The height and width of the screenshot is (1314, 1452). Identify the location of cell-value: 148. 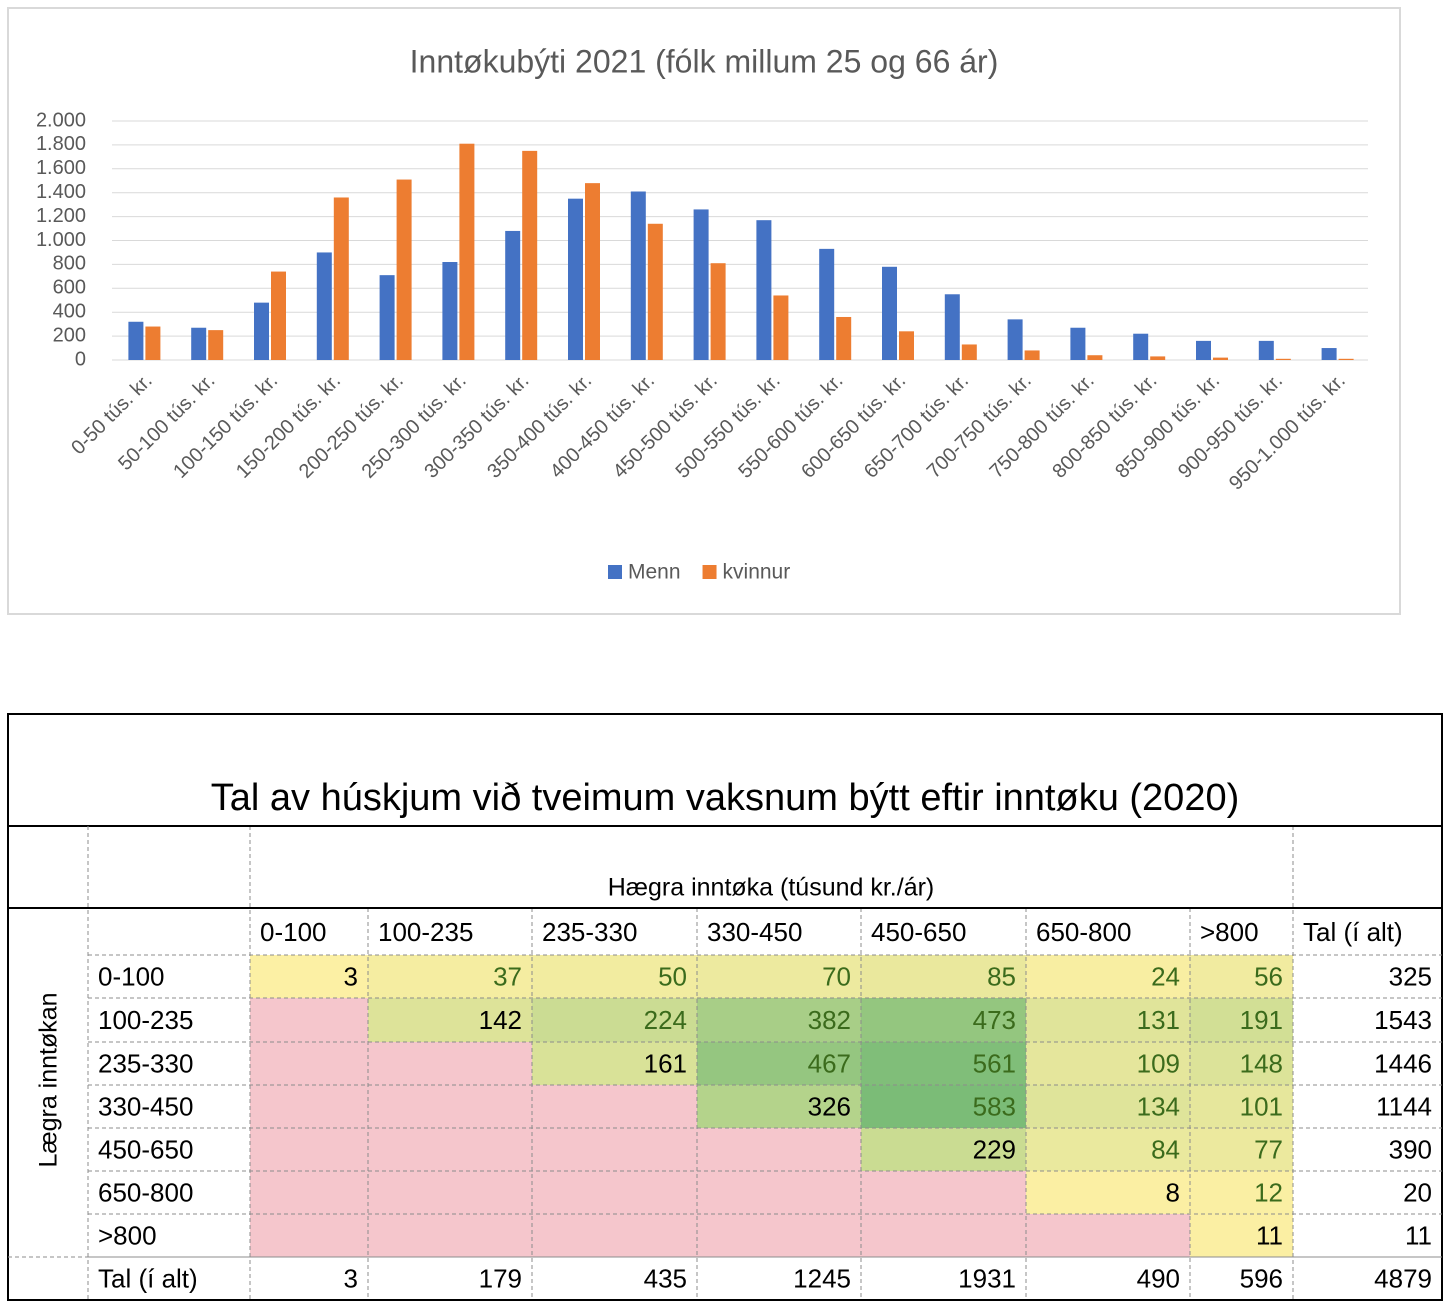
(1261, 1063).